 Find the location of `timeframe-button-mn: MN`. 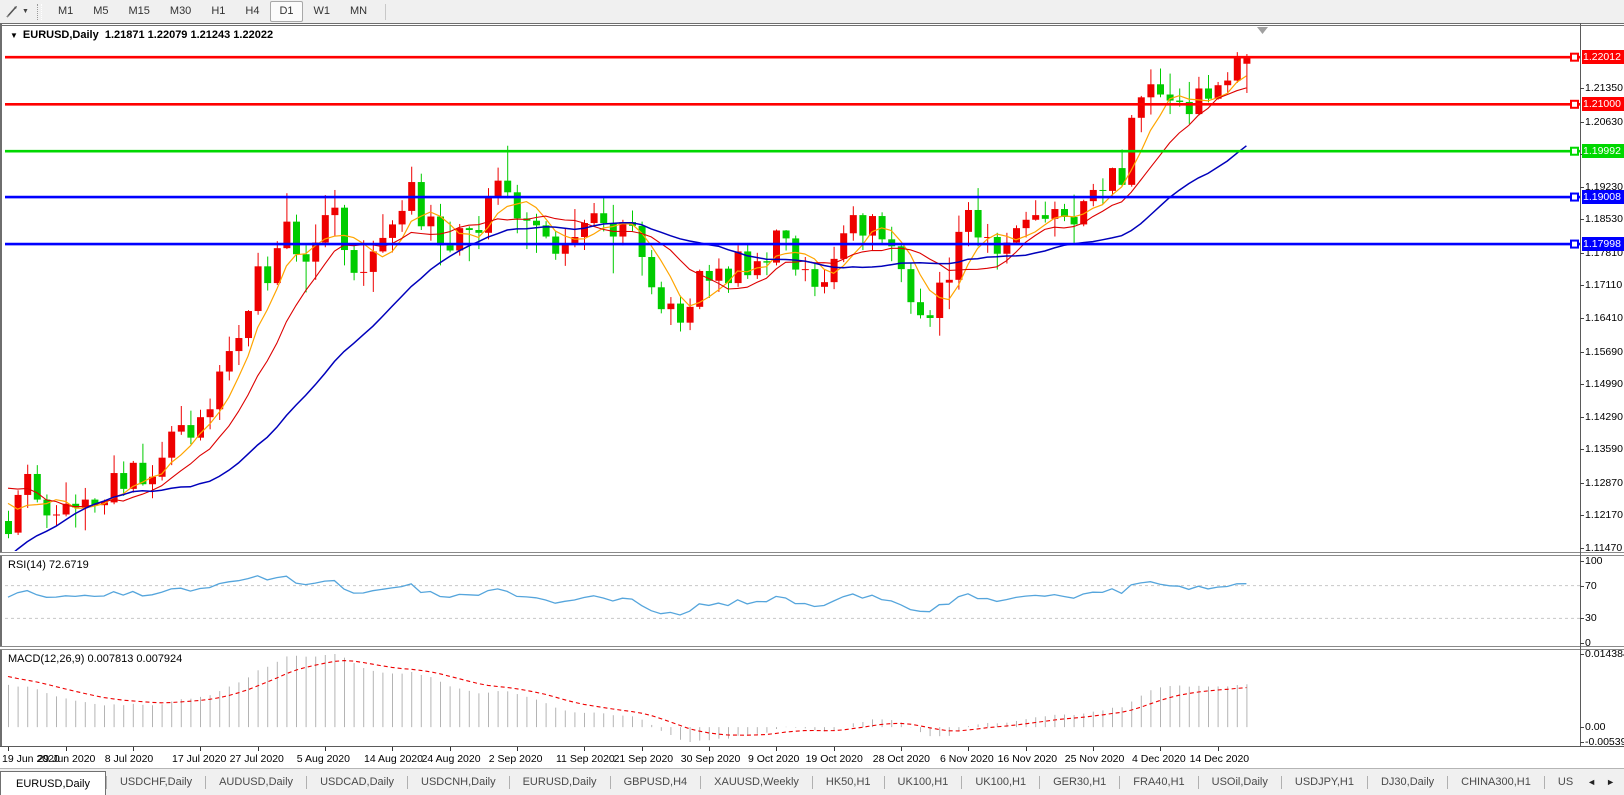

timeframe-button-mn: MN is located at coordinates (359, 11).